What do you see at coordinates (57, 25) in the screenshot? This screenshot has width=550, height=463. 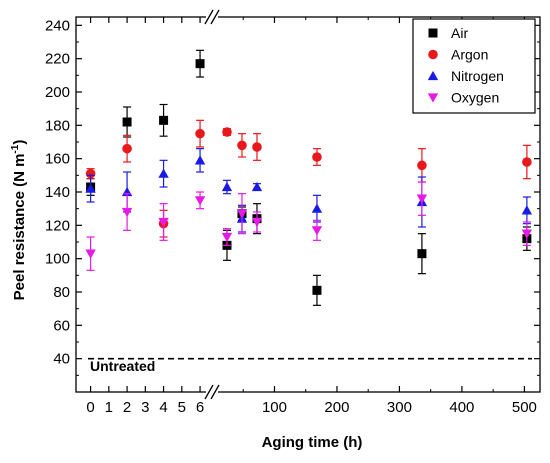 I see `y-tick-label-240: 240` at bounding box center [57, 25].